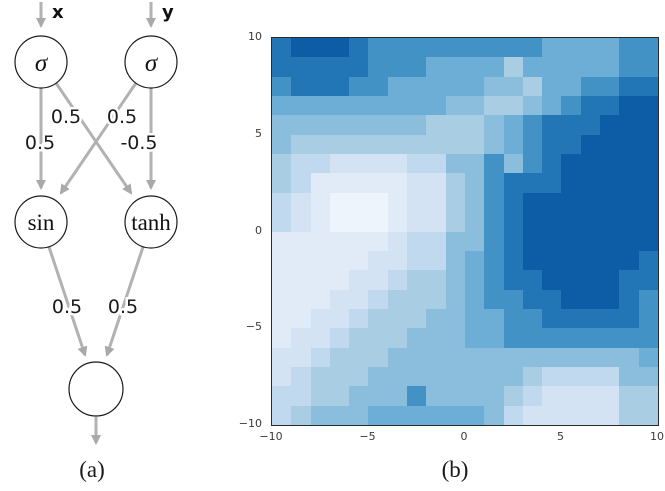  I want to click on y-tick-label: 5, so click(258, 133).